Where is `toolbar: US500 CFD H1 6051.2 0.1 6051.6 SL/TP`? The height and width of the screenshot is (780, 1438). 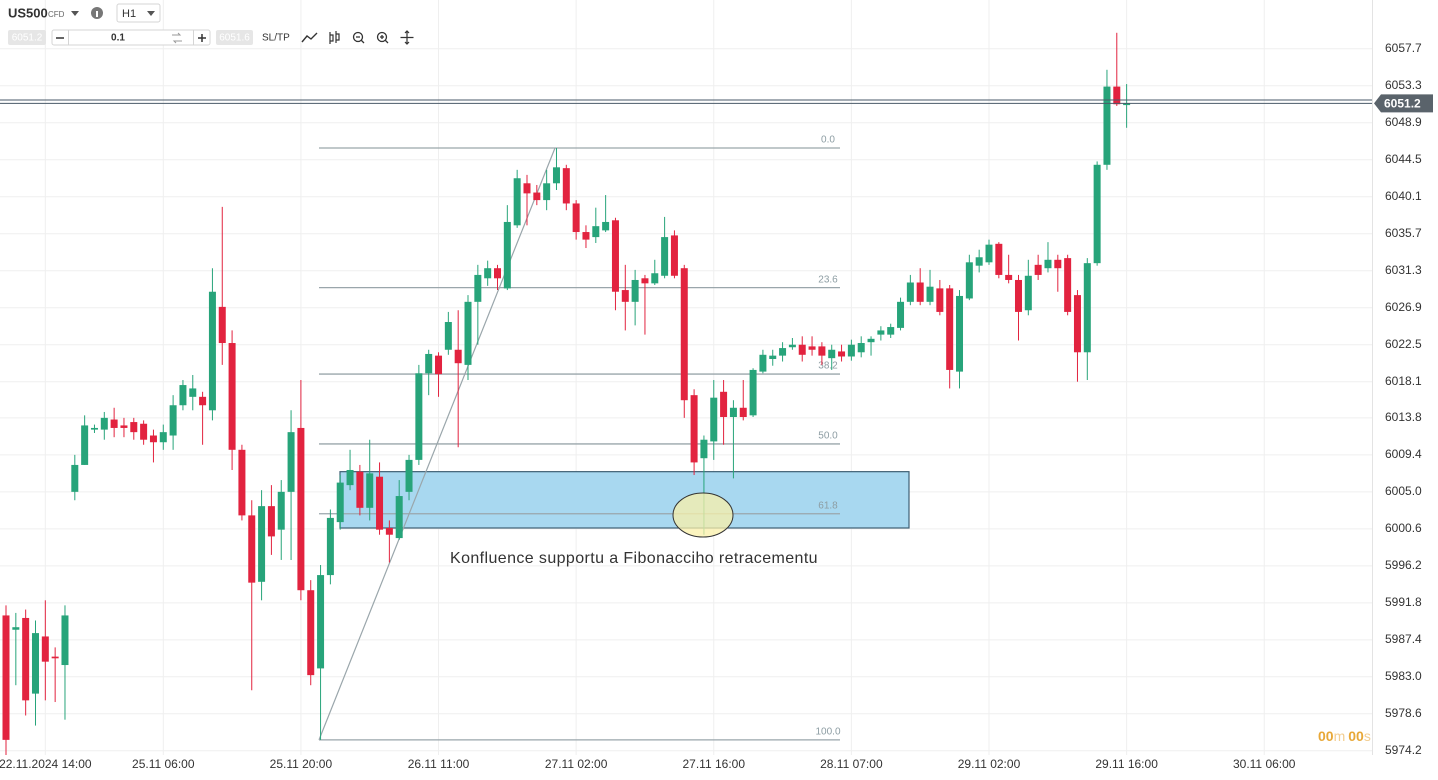
toolbar: US500 CFD H1 6051.2 0.1 6051.6 SL/TP is located at coordinates (211, 24).